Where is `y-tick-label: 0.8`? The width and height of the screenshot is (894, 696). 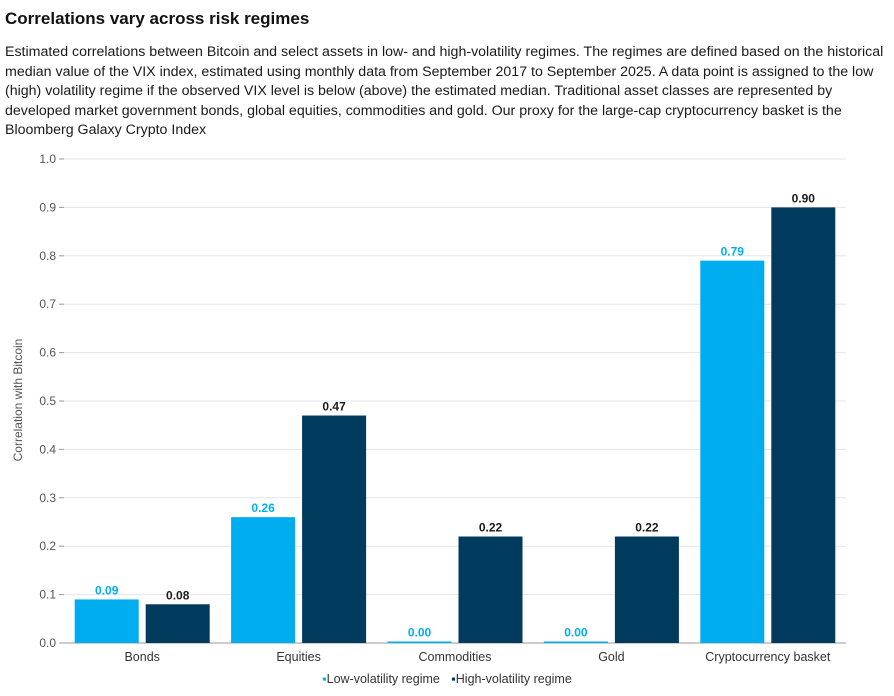
y-tick-label: 0.8 is located at coordinates (47, 256).